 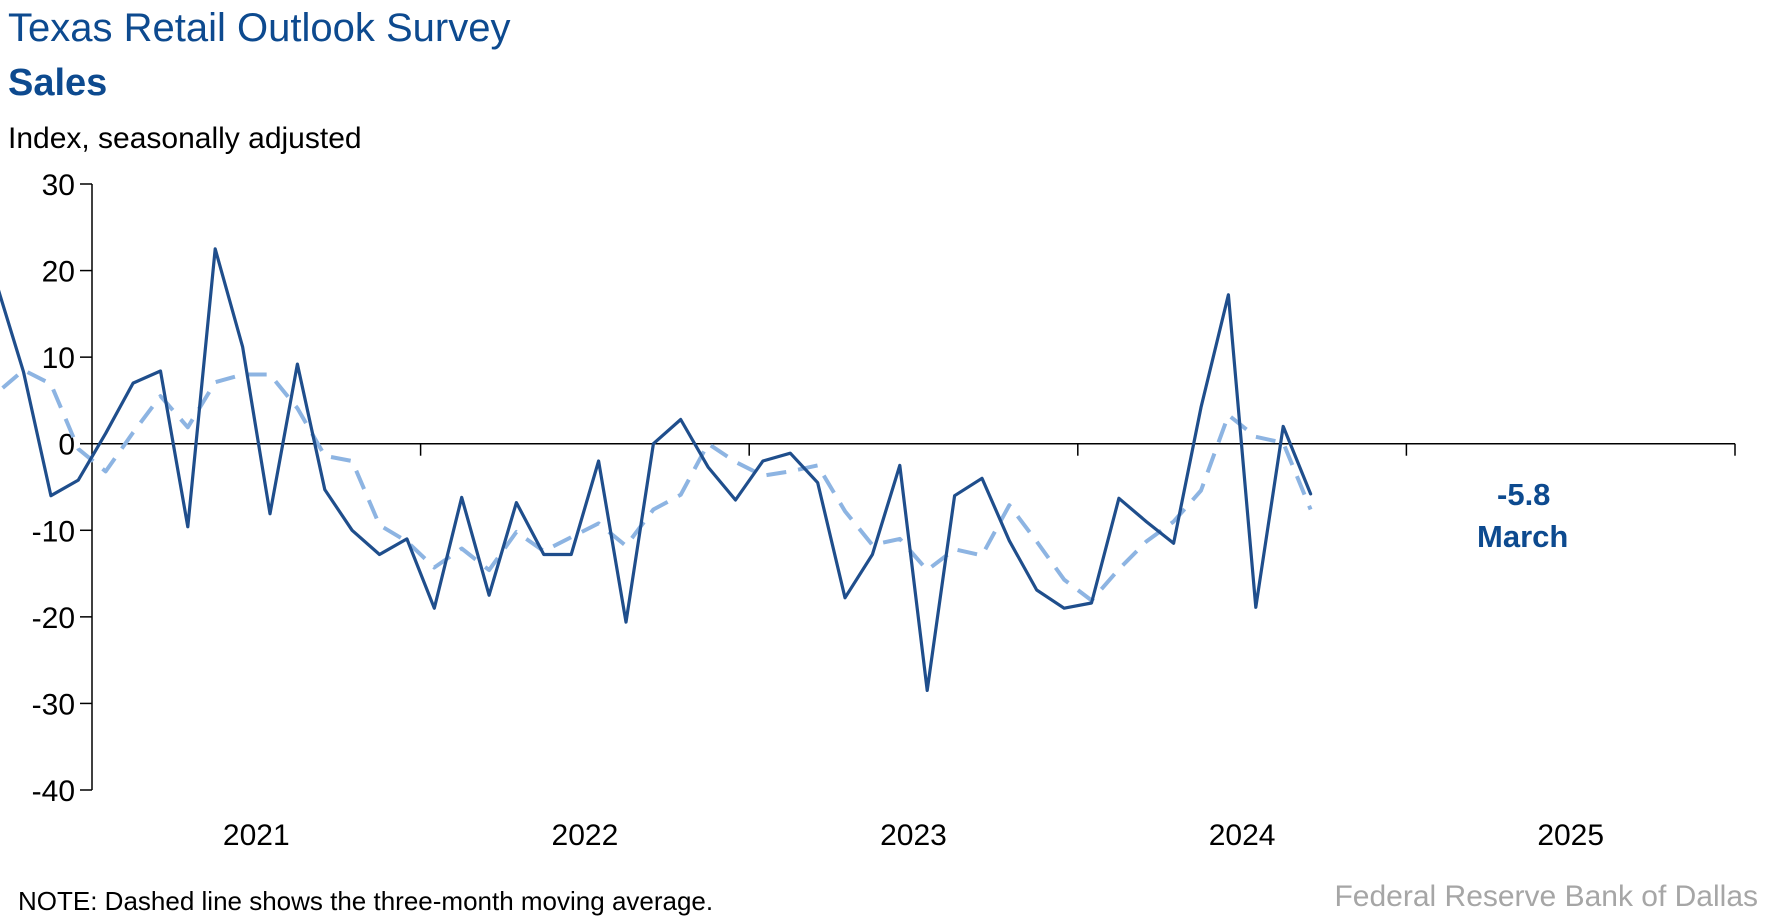 What do you see at coordinates (58, 83) in the screenshot?
I see `chart-subtitle: Sales` at bounding box center [58, 83].